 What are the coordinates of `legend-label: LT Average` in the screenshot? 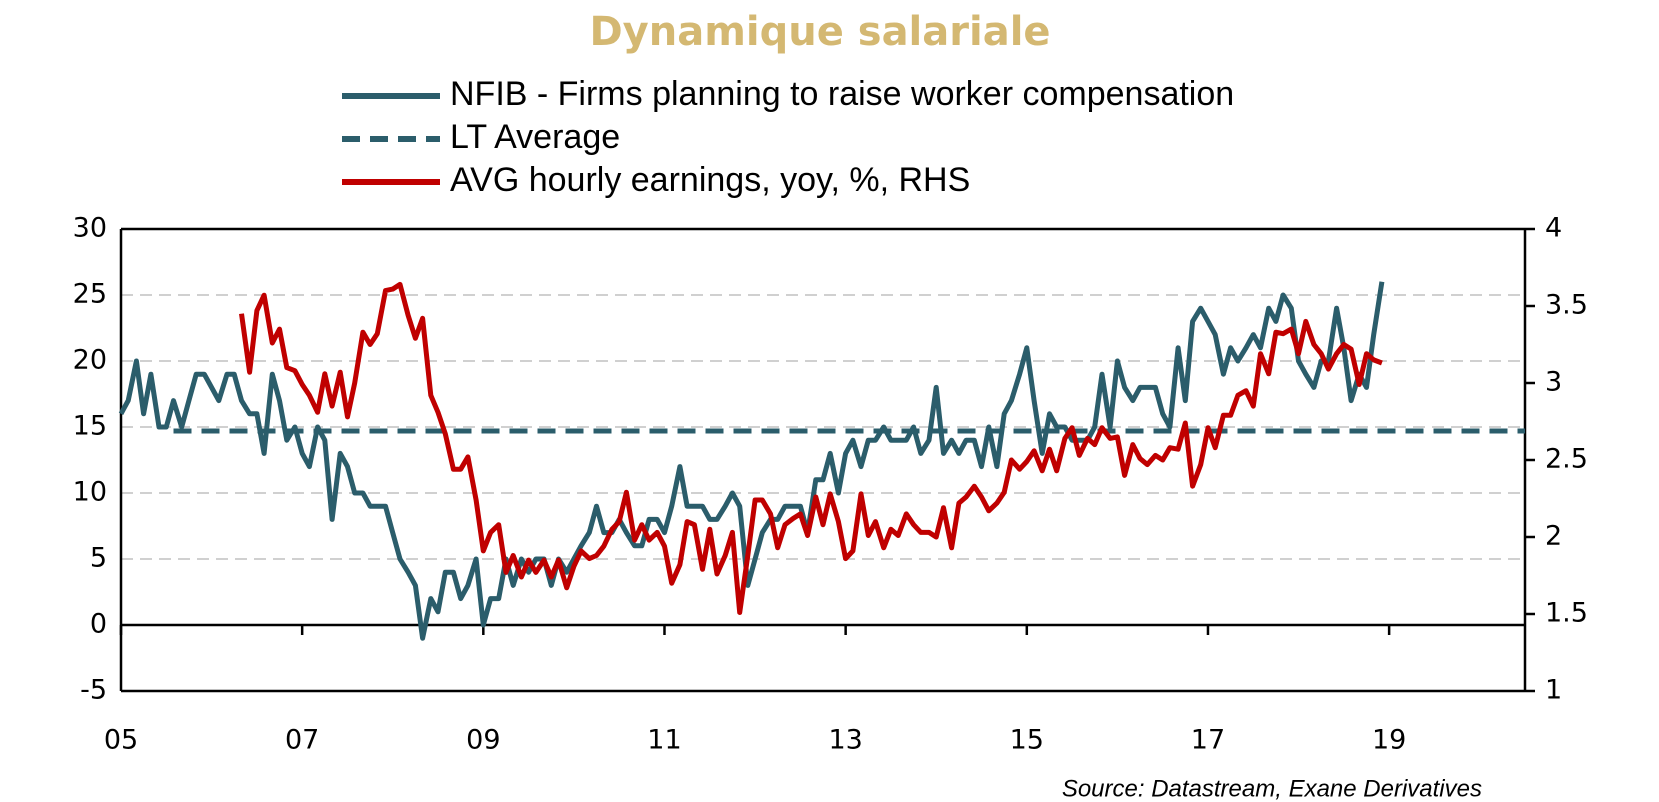 It's located at (535, 137).